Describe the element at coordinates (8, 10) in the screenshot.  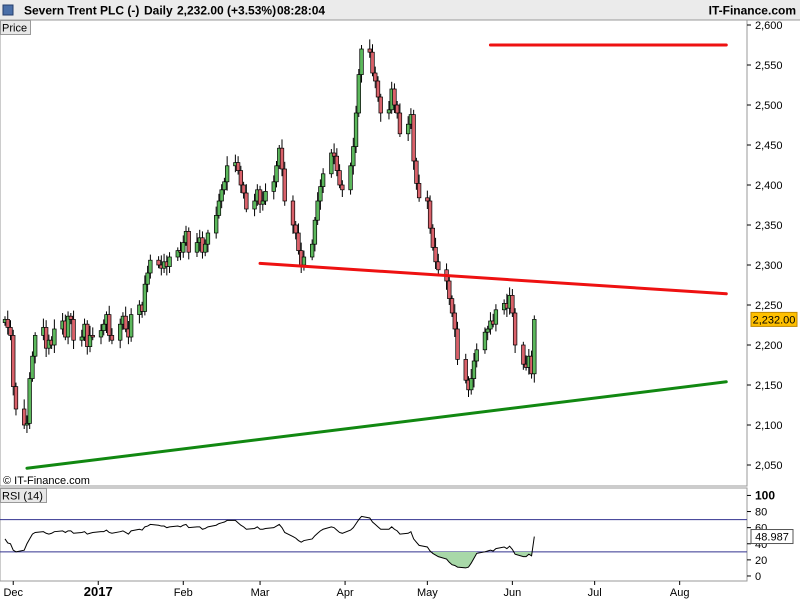
I see `chart-menu-icon` at that location.